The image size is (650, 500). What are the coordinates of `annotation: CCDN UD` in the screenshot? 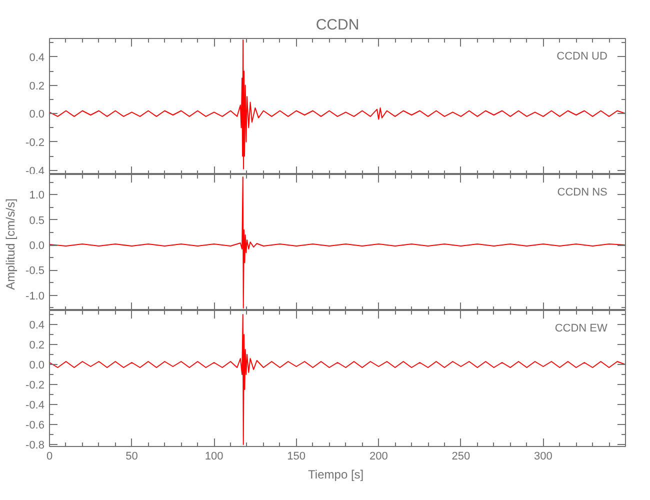 It's located at (582, 56).